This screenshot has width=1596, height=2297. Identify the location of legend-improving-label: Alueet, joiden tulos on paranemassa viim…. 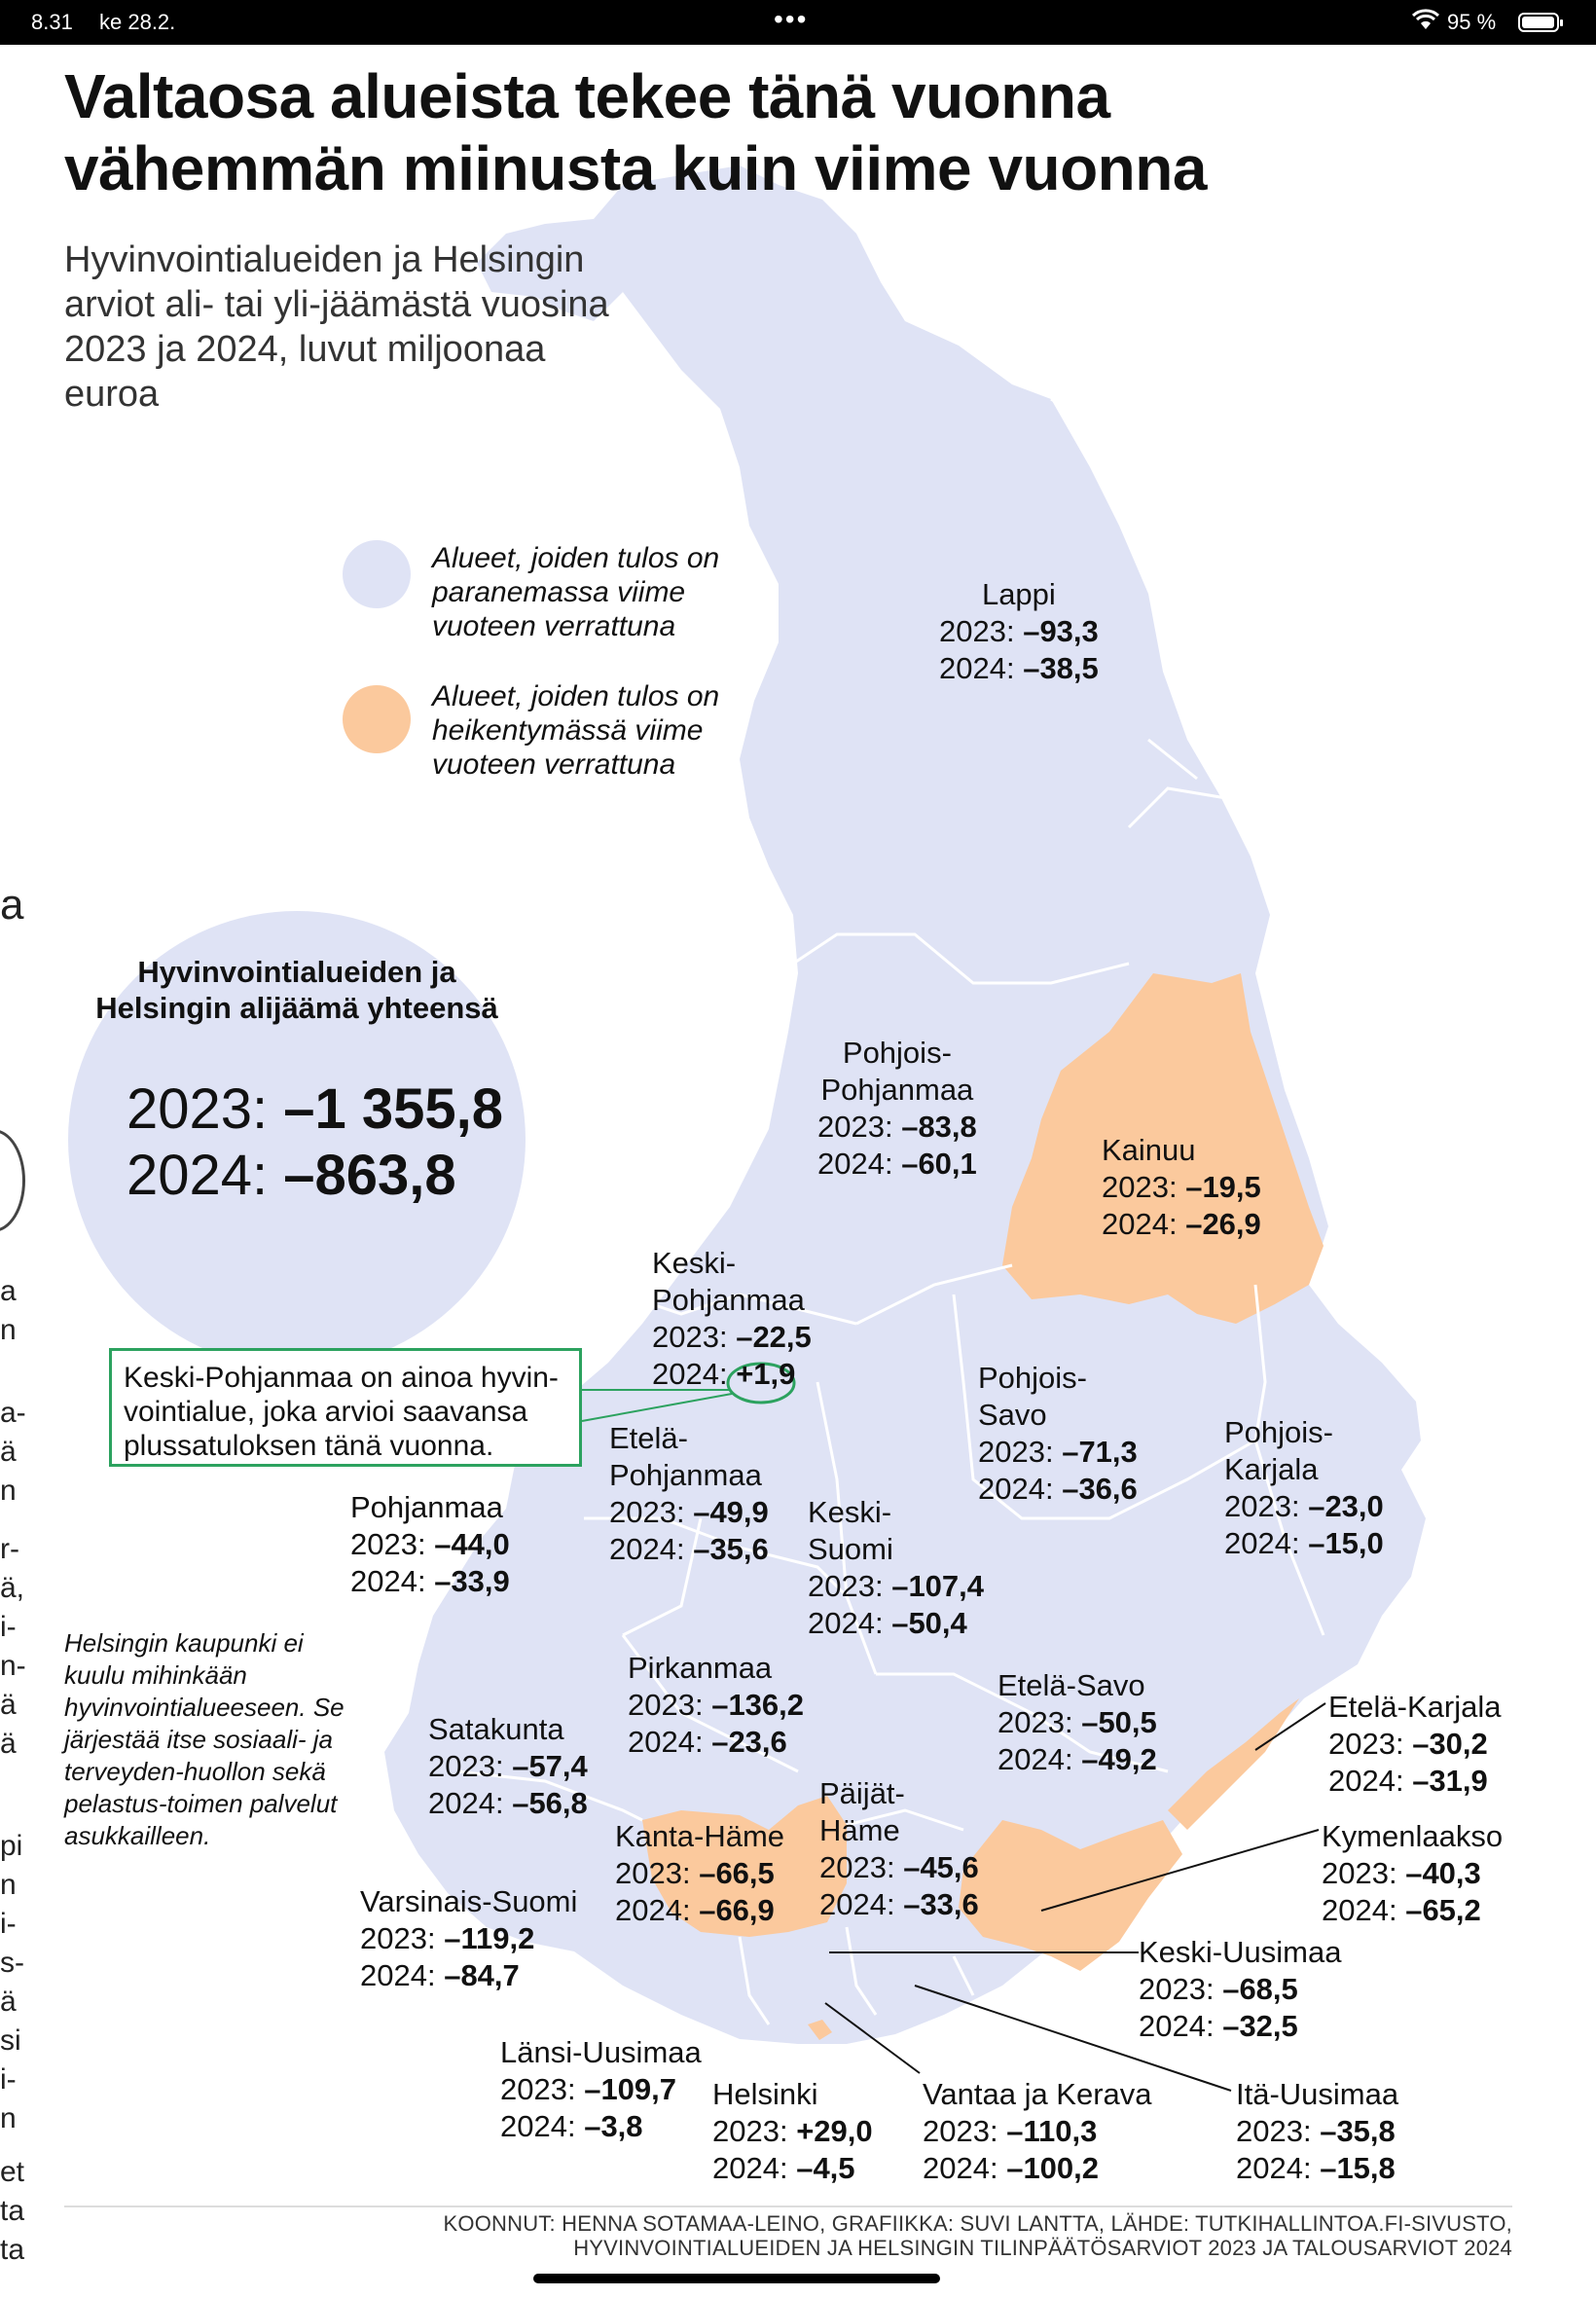
(576, 592).